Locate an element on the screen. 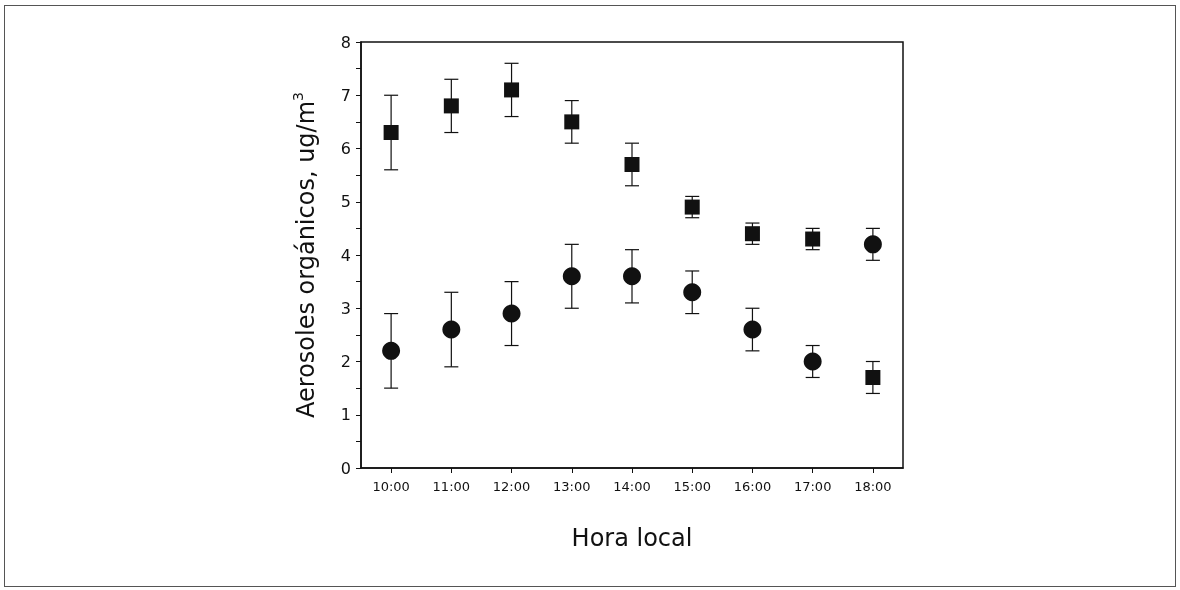 This screenshot has width=1180, height=590. y-axis-title: Aerosoles orgánicos, ug/m3 is located at coordinates (305, 255).